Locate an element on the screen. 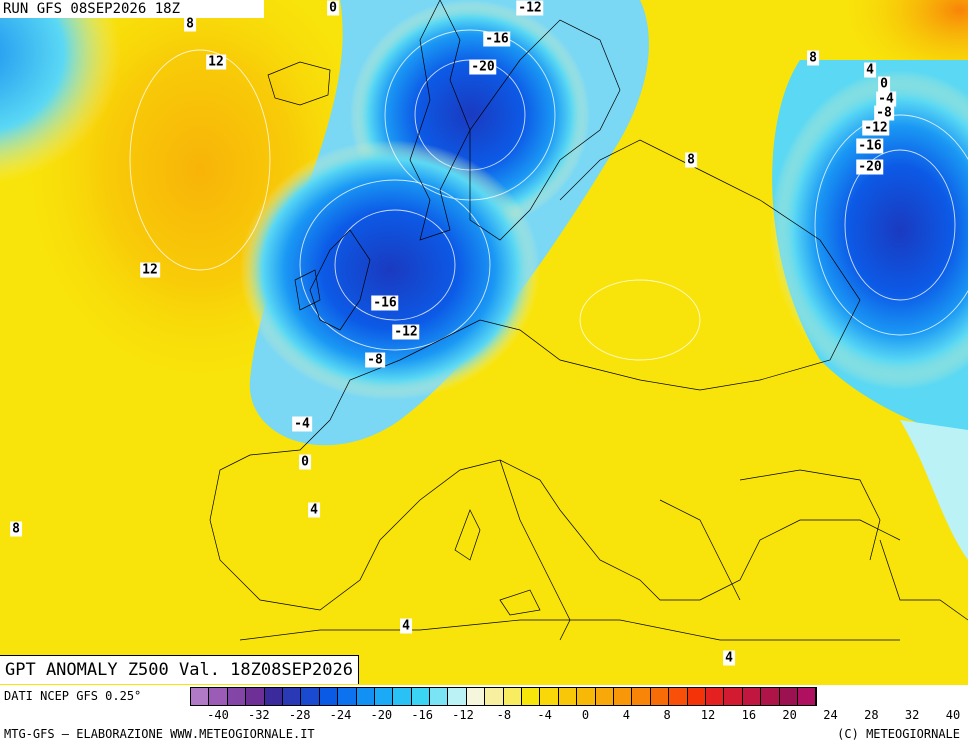  scale-tick-label: 32 is located at coordinates (912, 715).